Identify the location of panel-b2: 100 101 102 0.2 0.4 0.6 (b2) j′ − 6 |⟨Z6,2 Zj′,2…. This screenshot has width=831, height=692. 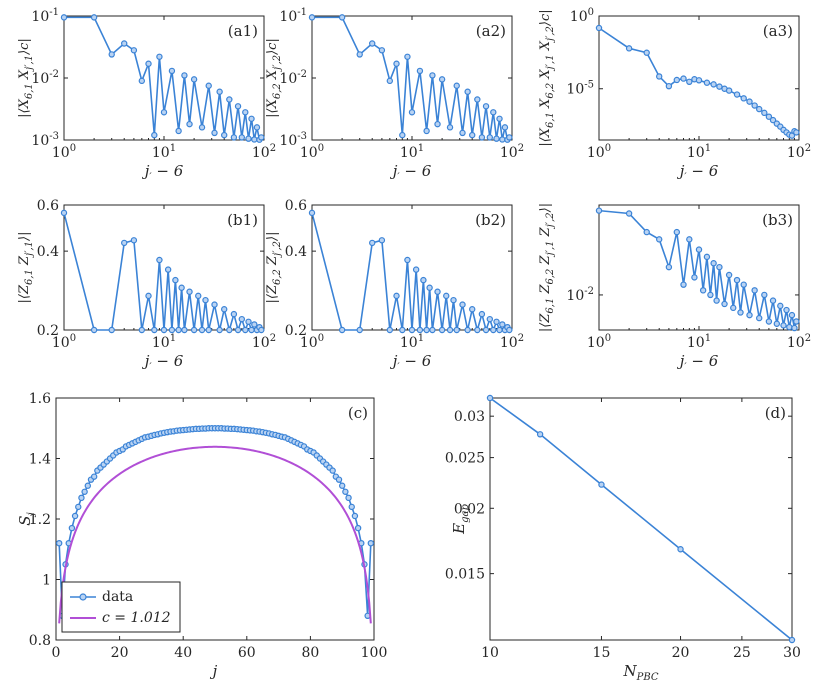
(394, 285).